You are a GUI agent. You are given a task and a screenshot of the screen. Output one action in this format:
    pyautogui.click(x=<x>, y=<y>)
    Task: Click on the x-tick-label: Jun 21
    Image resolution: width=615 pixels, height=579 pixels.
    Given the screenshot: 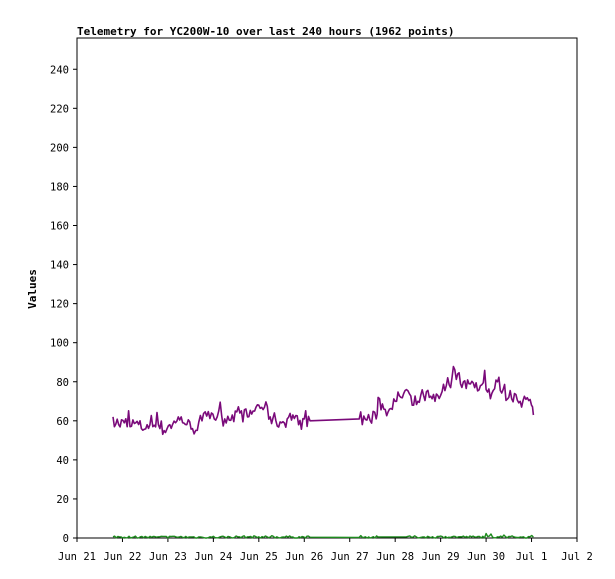 What is the action you would take?
    pyautogui.click(x=77, y=557)
    